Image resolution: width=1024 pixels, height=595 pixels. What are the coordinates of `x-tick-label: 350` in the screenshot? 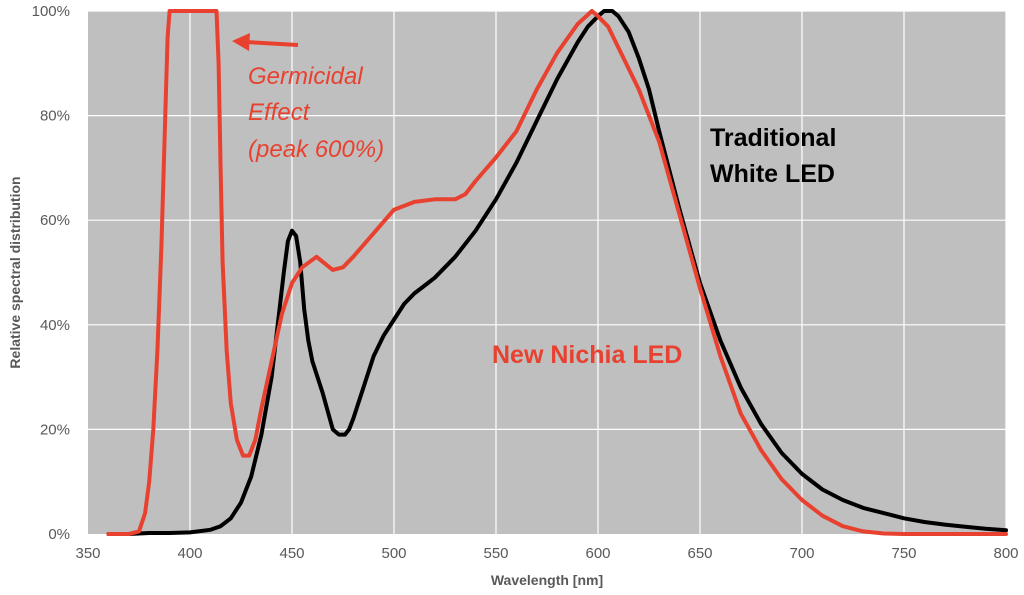 It's located at (87, 553).